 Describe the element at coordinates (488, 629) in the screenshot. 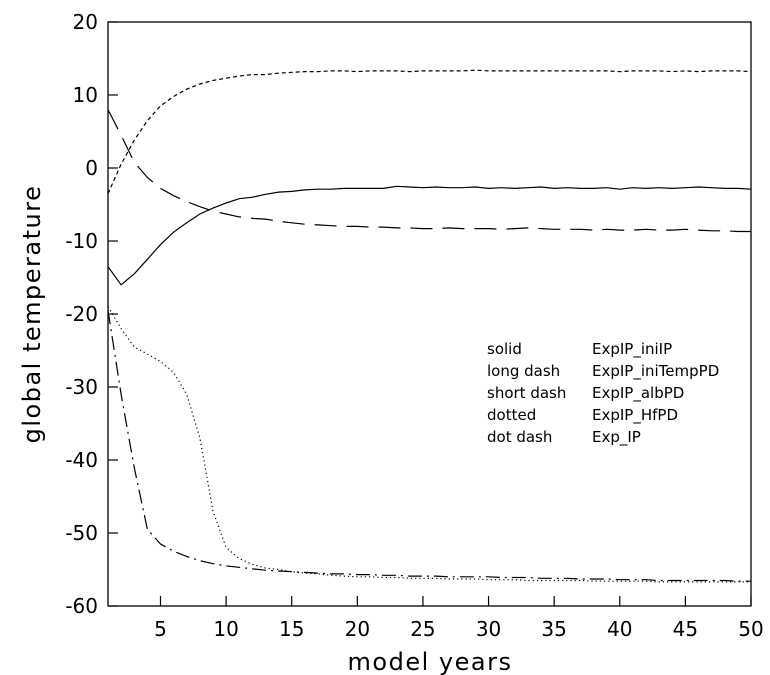

I see `x-tick-label: 30` at that location.